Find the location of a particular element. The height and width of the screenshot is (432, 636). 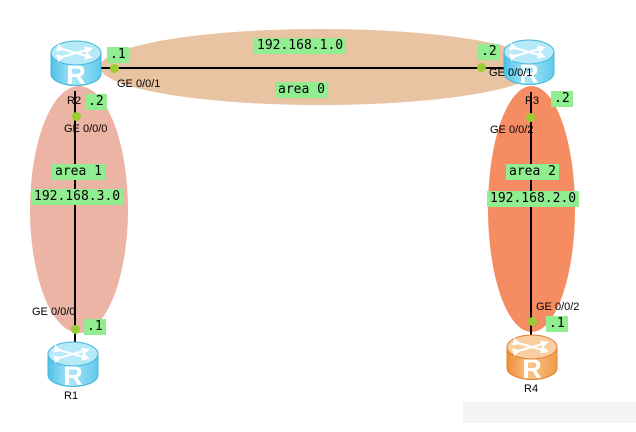

network-label-area2: 192.168.2.0 is located at coordinates (533, 199).